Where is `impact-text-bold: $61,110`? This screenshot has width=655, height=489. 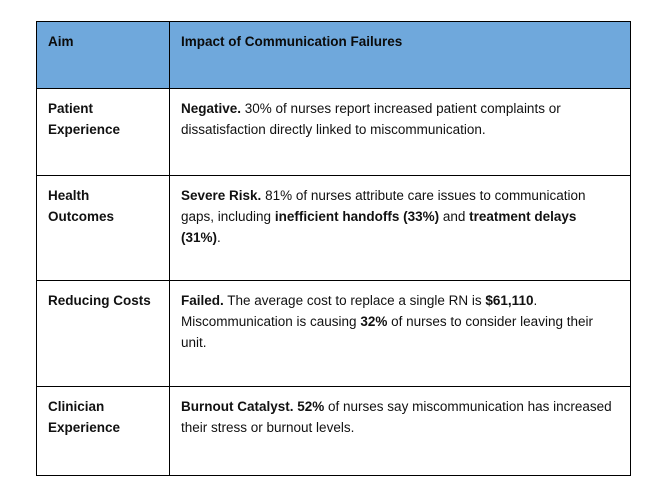 impact-text-bold: $61,110 is located at coordinates (509, 300).